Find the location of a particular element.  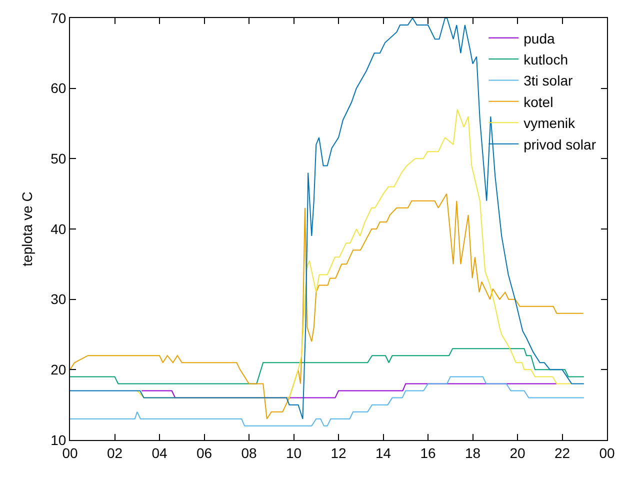

legend-label: 3ti solar is located at coordinates (548, 80).